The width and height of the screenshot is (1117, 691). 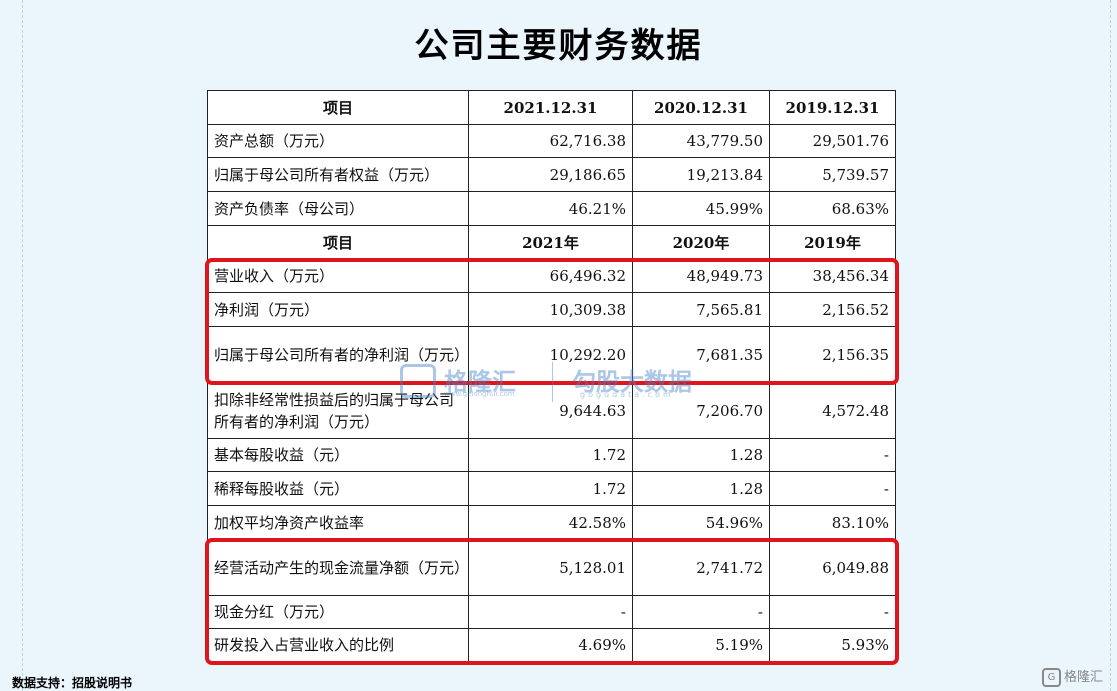 I want to click on header-2021: 2021.12.31, so click(x=550, y=107).